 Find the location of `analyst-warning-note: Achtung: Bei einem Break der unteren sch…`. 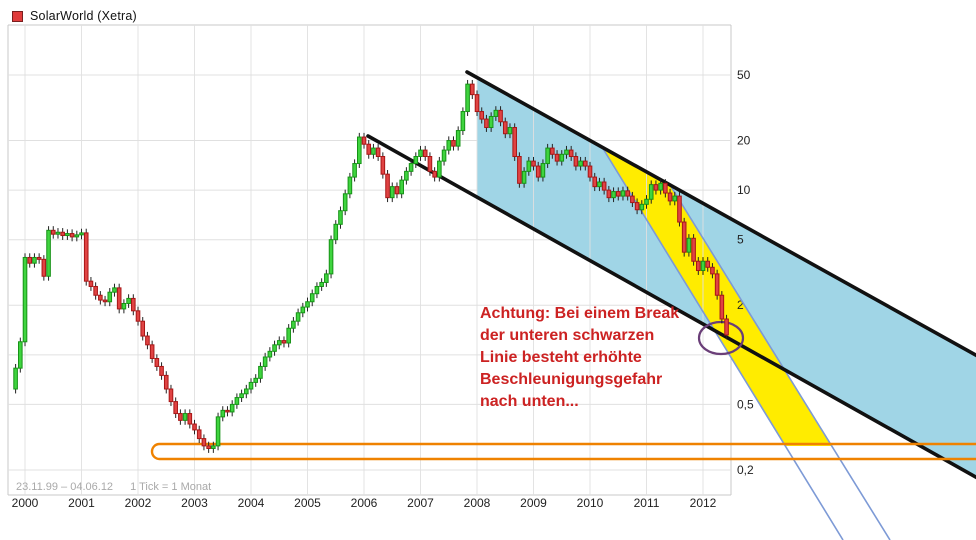

analyst-warning-note: Achtung: Bei einem Break der unteren sch… is located at coordinates (579, 358).